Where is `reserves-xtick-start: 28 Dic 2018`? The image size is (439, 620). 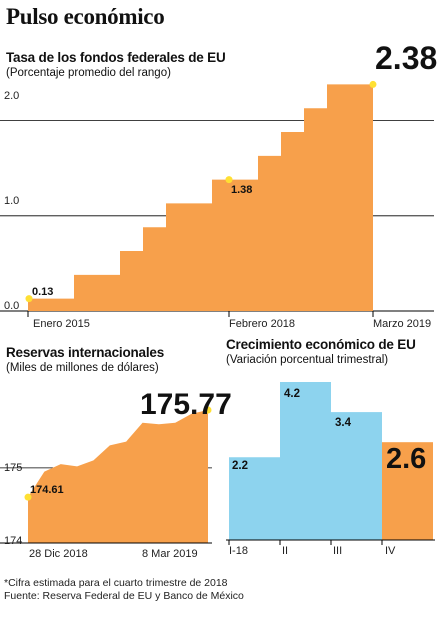
reserves-xtick-start: 28 Dic 2018 is located at coordinates (58, 554).